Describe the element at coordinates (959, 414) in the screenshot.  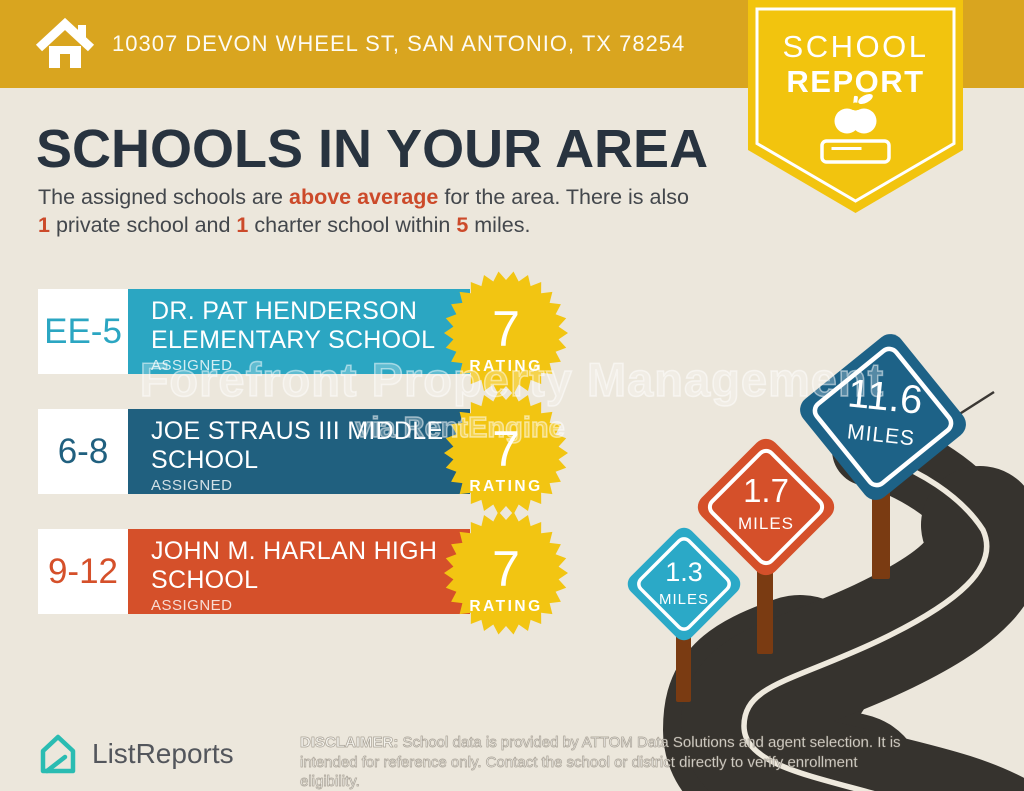
I see `horizon-line` at that location.